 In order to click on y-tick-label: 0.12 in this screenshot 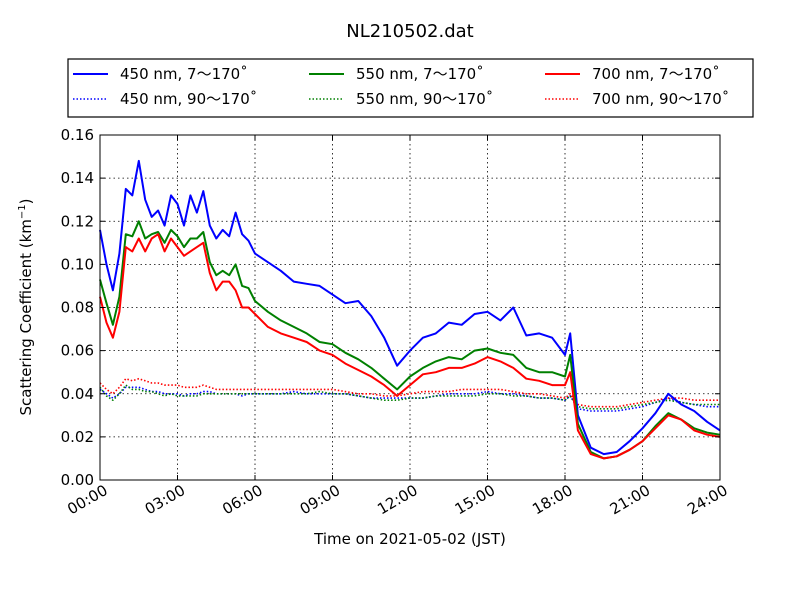, I will do `click(77, 221)`.